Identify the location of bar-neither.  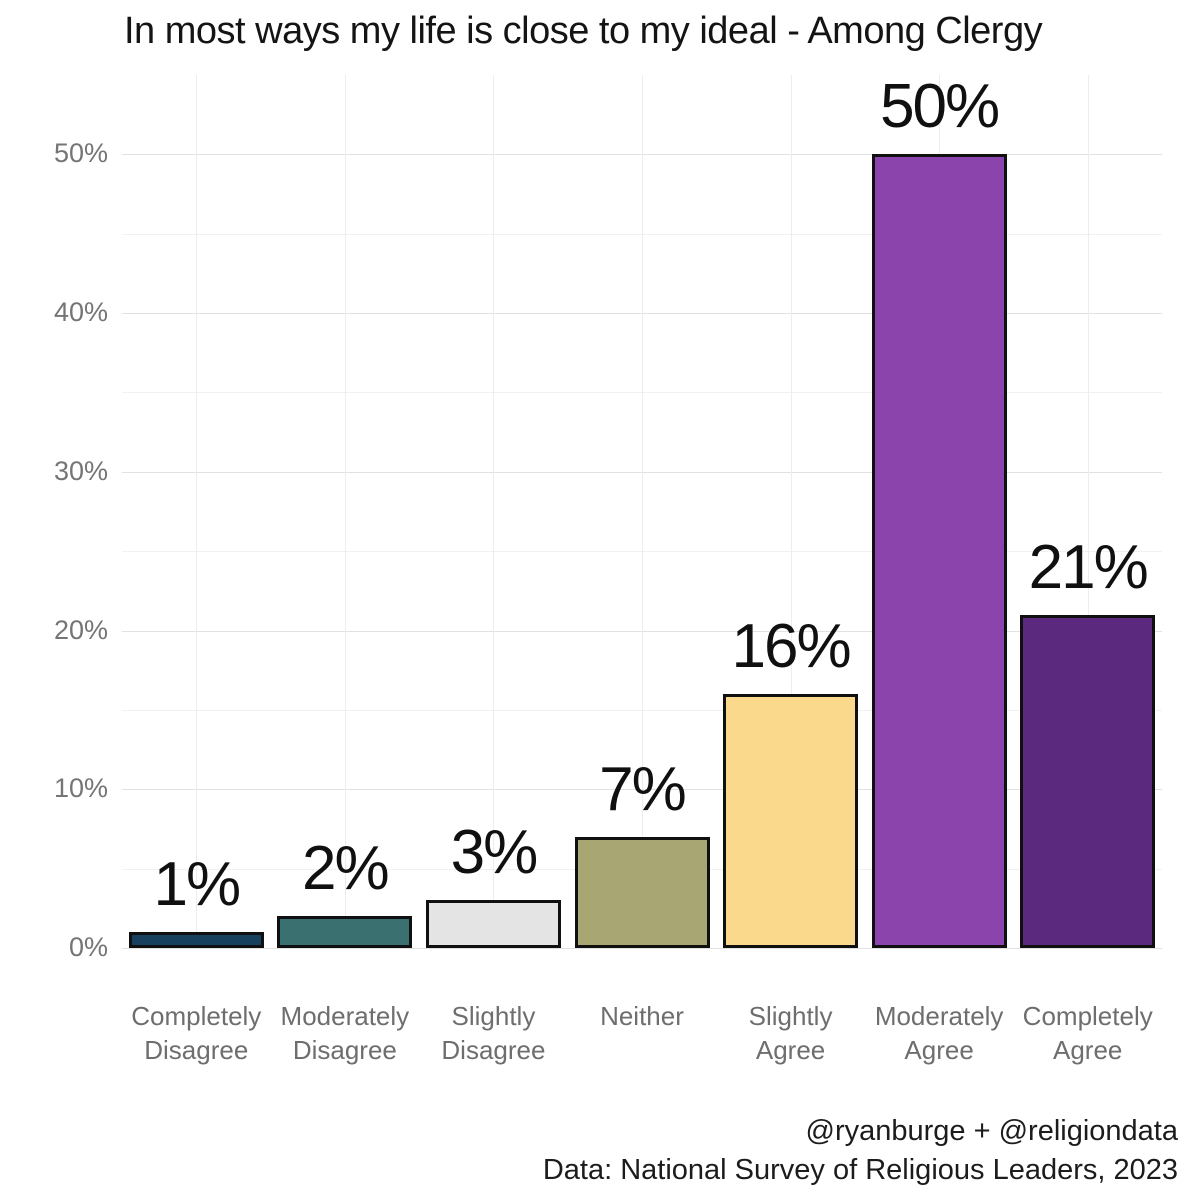
(642, 892).